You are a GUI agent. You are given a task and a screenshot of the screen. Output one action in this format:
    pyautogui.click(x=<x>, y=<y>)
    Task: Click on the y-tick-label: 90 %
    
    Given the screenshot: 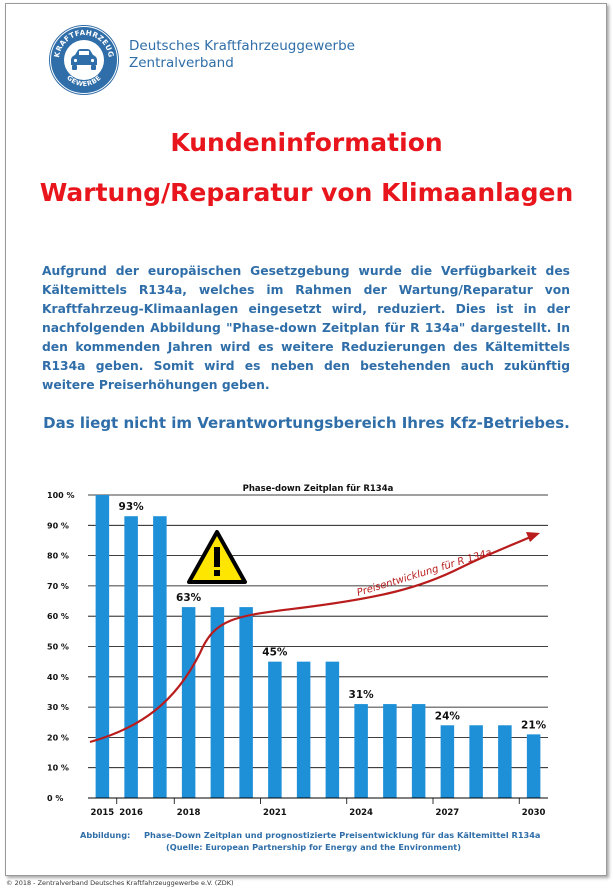 What is the action you would take?
    pyautogui.click(x=58, y=525)
    